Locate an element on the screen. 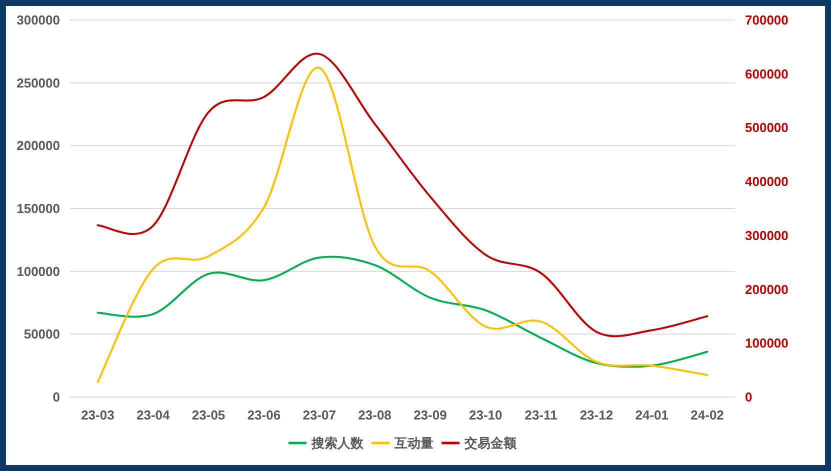 The height and width of the screenshot is (471, 831). x-tick-label: 23-05 is located at coordinates (209, 415).